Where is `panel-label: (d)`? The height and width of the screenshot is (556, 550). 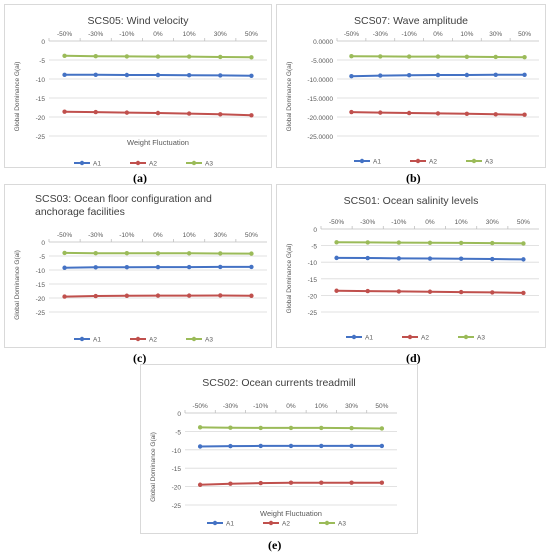
panel-label: (d) is located at coordinates (413, 358).